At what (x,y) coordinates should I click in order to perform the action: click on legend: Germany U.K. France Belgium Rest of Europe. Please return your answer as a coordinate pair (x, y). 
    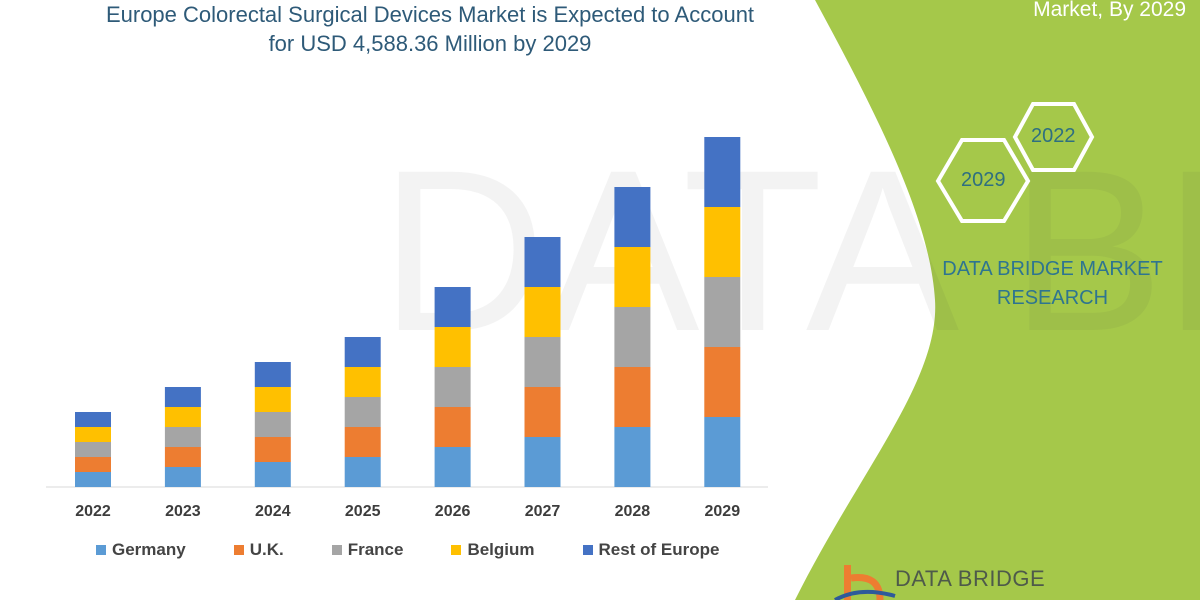
    Looking at the image, I should click on (431, 550).